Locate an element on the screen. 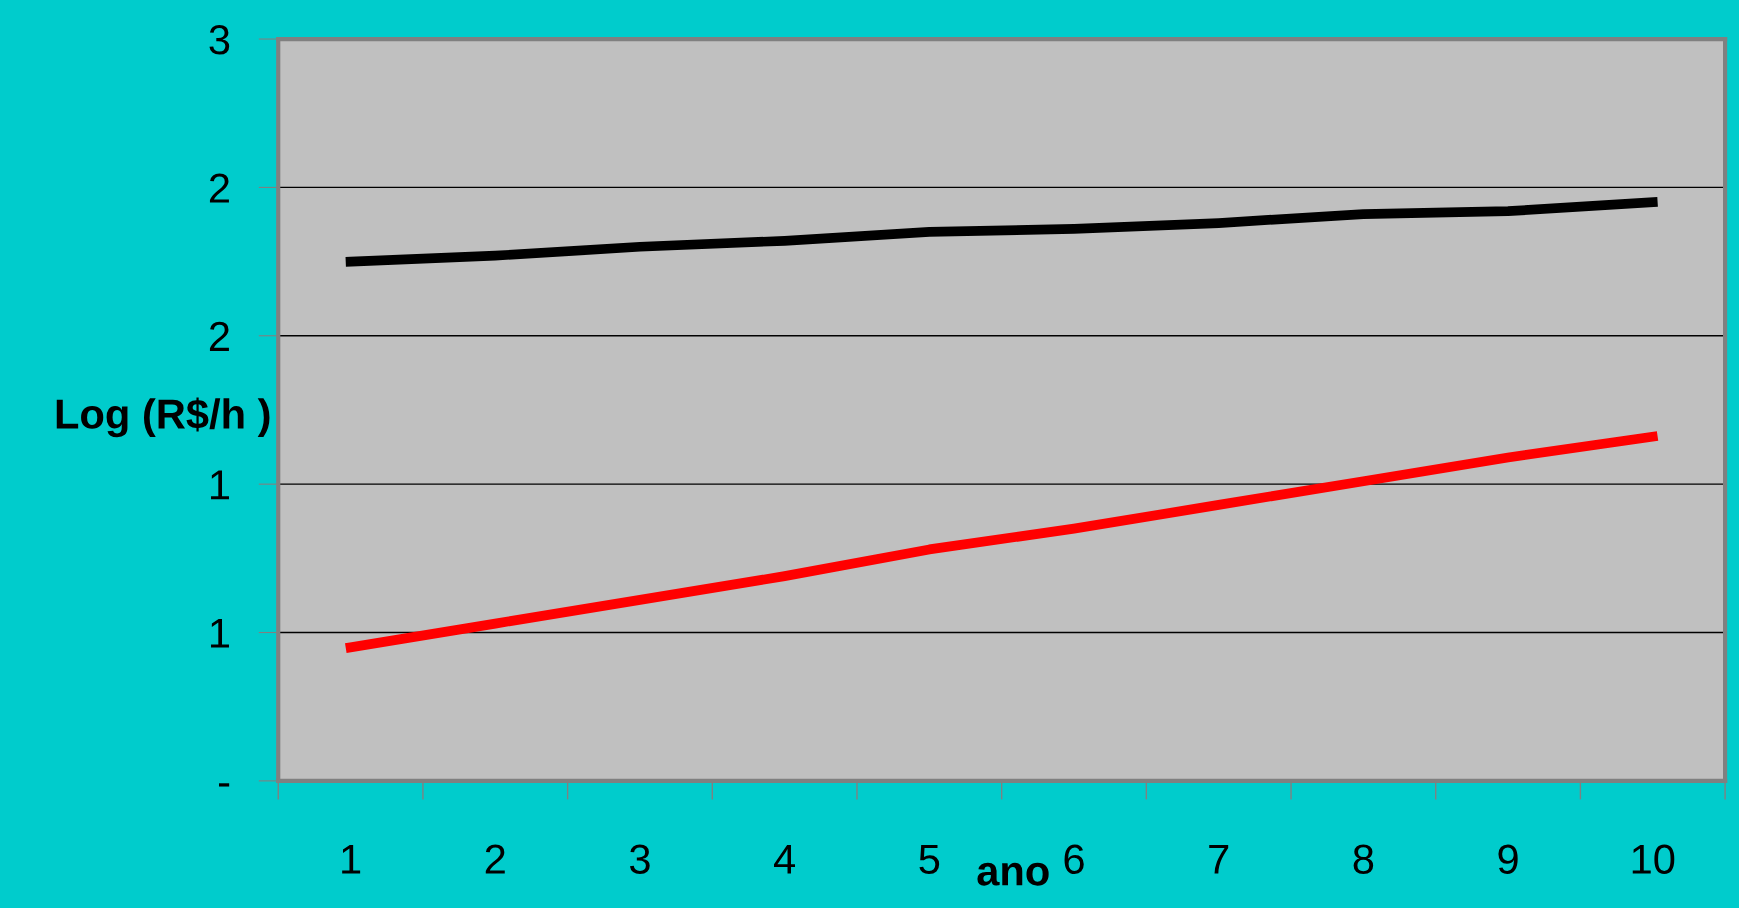  x-tick-label: 9 is located at coordinates (1508, 859).